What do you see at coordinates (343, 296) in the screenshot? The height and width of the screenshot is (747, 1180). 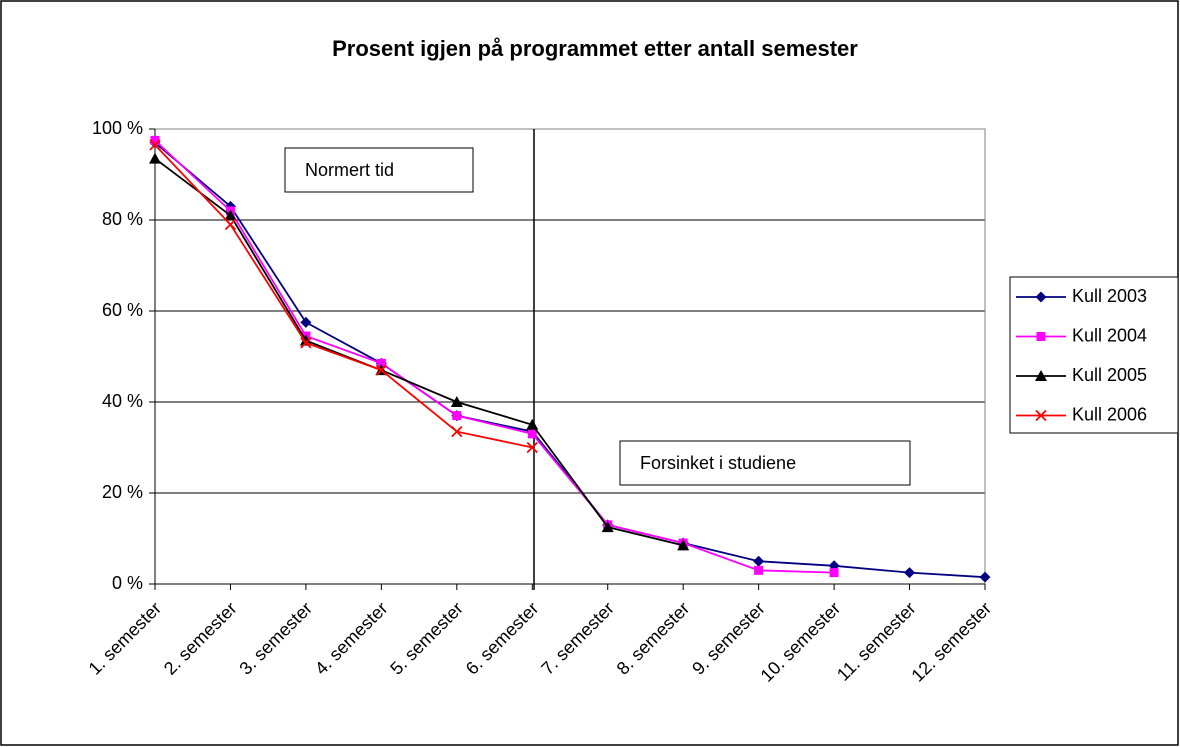 I see `series-line` at bounding box center [343, 296].